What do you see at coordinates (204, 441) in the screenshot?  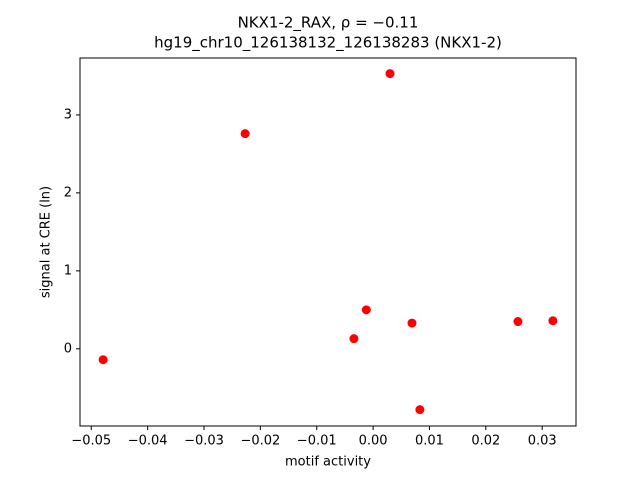 I see `x-tick-label: −0.03` at bounding box center [204, 441].